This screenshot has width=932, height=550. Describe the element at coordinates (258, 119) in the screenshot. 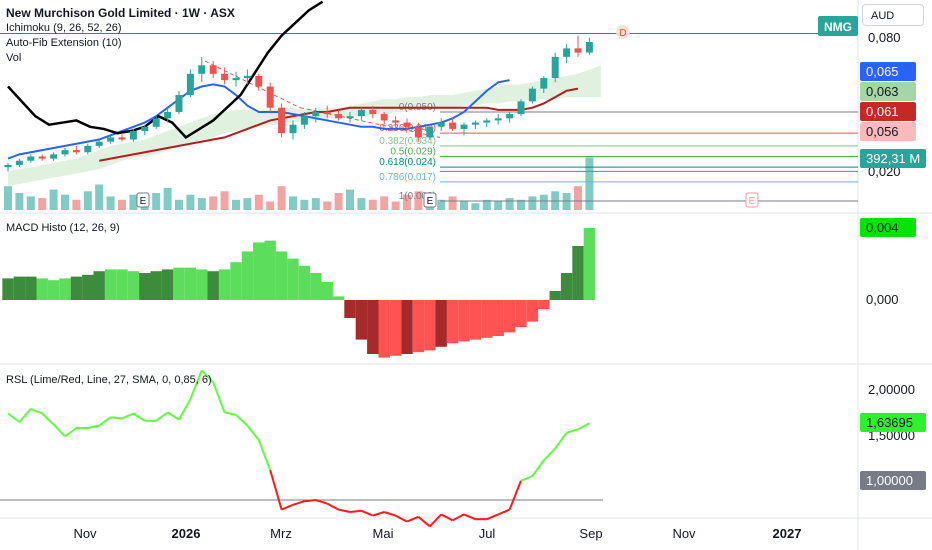

I see `tenkan-line` at that location.